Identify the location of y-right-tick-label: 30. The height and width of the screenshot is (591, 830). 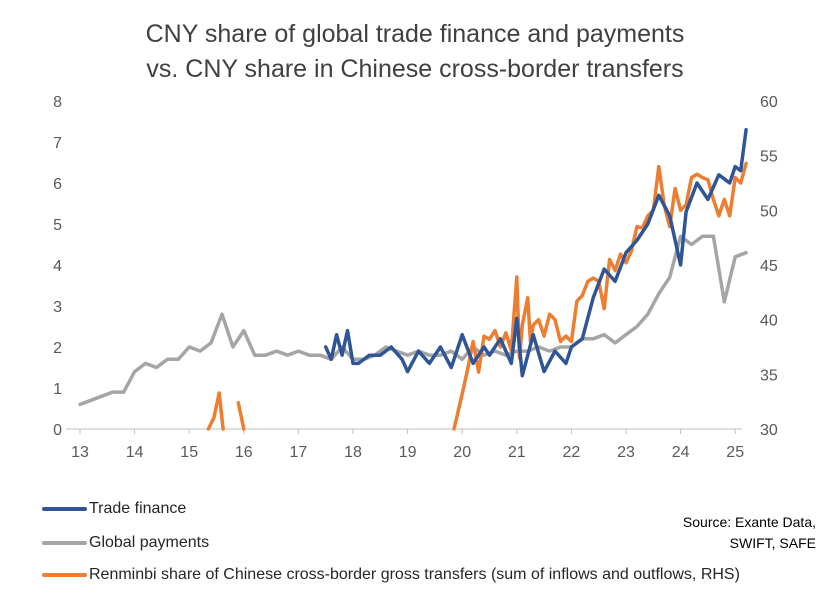
(769, 430).